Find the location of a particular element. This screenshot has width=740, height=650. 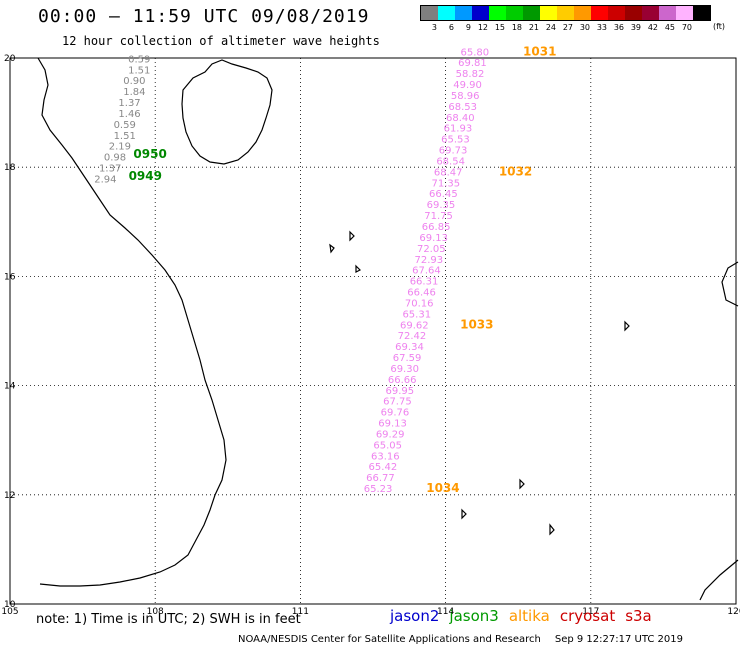

palawan-coastline is located at coordinates (719, 580).